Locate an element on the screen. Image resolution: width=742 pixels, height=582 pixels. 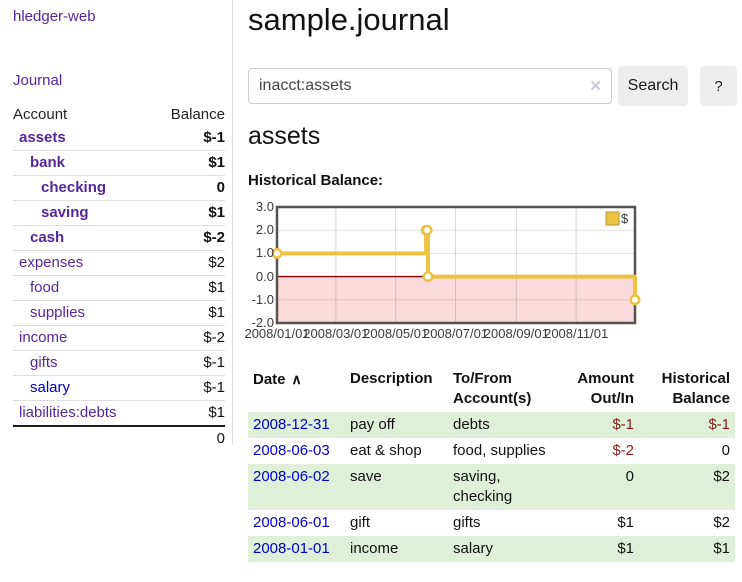
account-name-link: cash is located at coordinates (83, 238).